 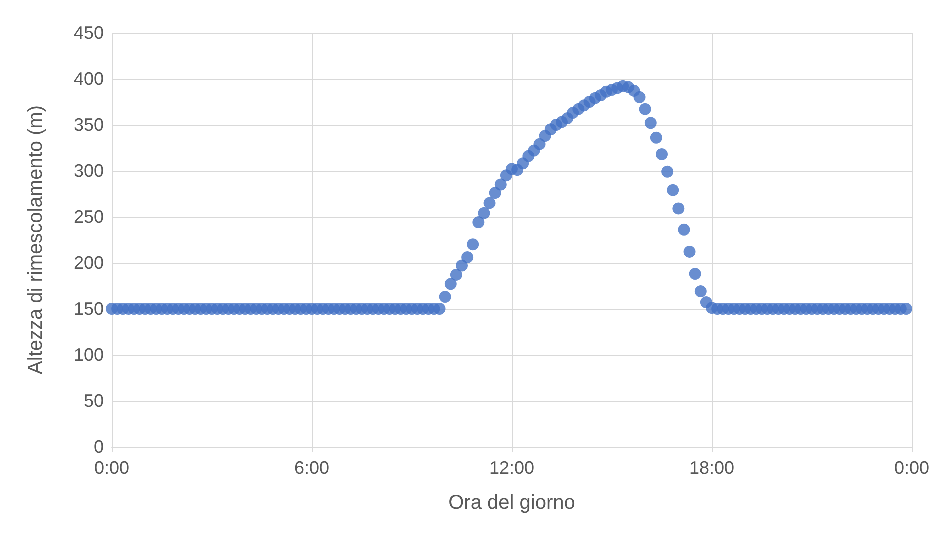 What do you see at coordinates (712, 468) in the screenshot?
I see `x-tick-label: 18:00` at bounding box center [712, 468].